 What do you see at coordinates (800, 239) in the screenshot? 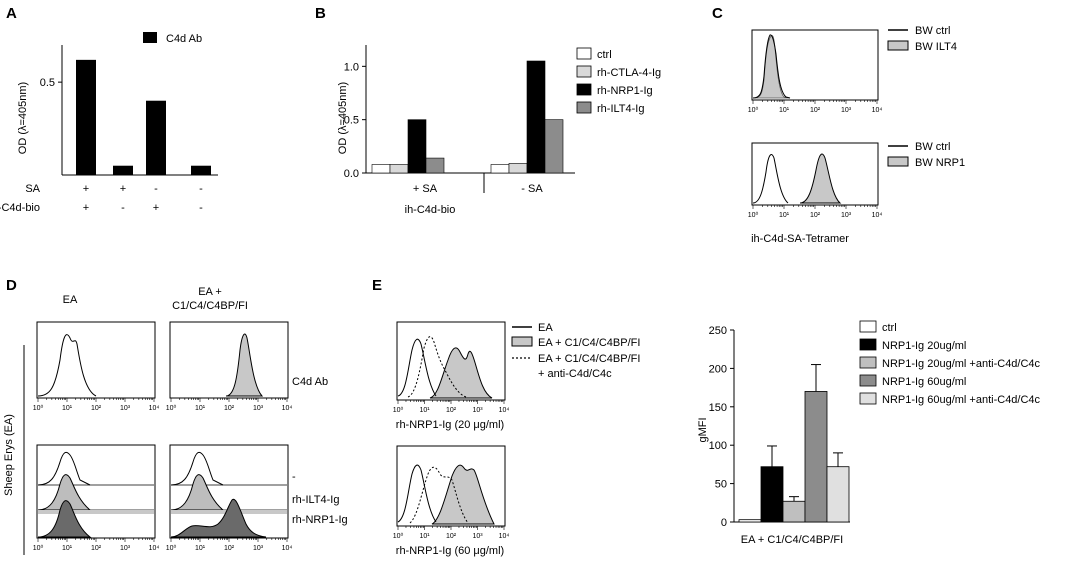
I see `panel-c-xlabel: ih-C4d-SA-Tetramer` at bounding box center [800, 239].